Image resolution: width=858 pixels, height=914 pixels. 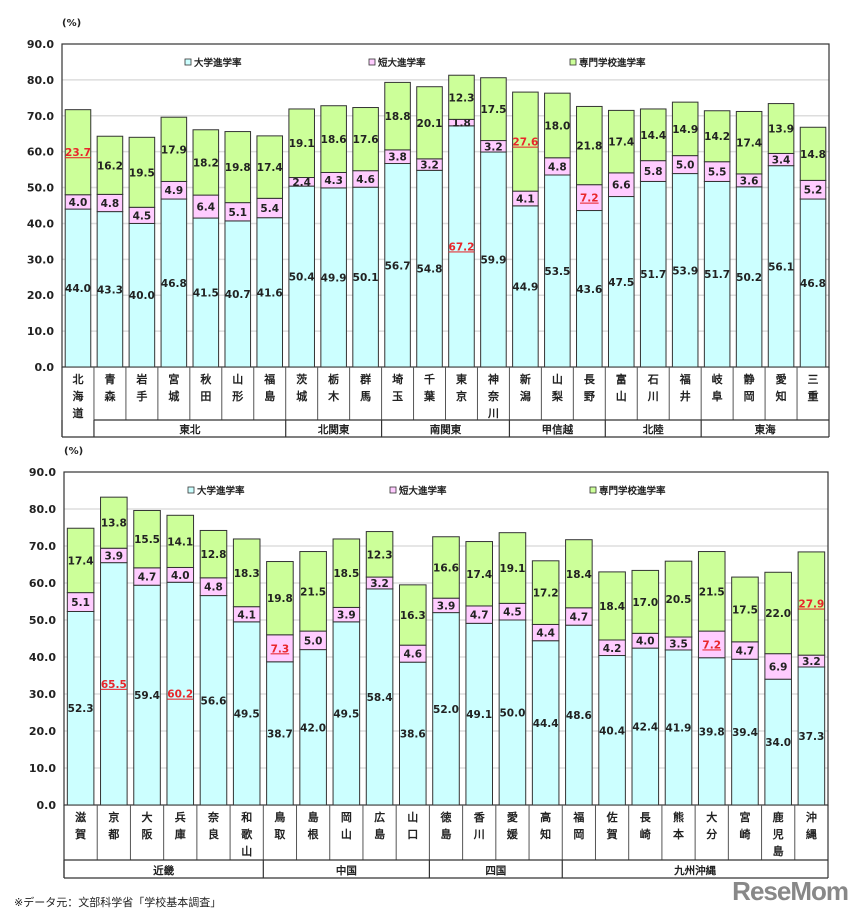 What do you see at coordinates (42, 546) in the screenshot?
I see `y-tick-label: 70.0` at bounding box center [42, 546].